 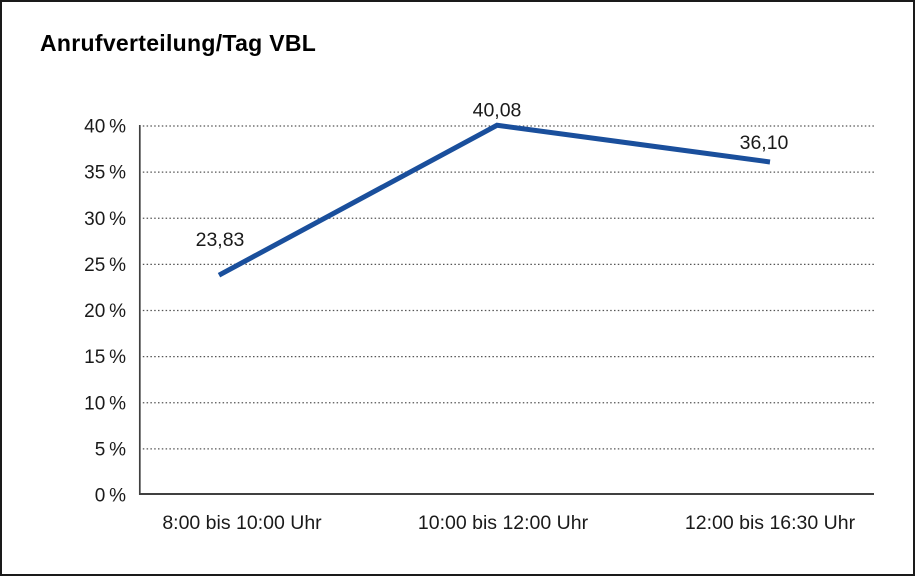 I want to click on chart-title: Anrufverteilung/Tag VBL, so click(x=178, y=43).